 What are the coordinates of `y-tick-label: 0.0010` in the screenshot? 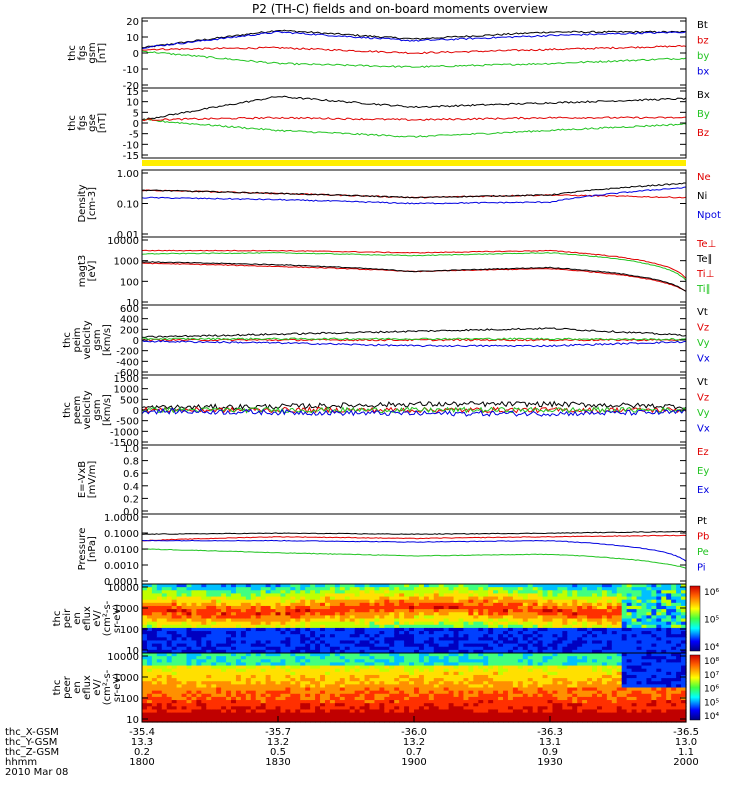 It's located at (121, 566).